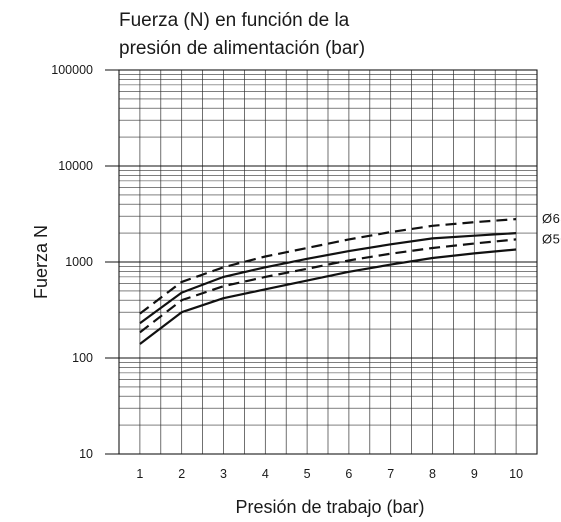 Image resolution: width=561 pixels, height=522 pixels. Describe the element at coordinates (551, 218) in the screenshot. I see `series-label: Ø63` at that location.